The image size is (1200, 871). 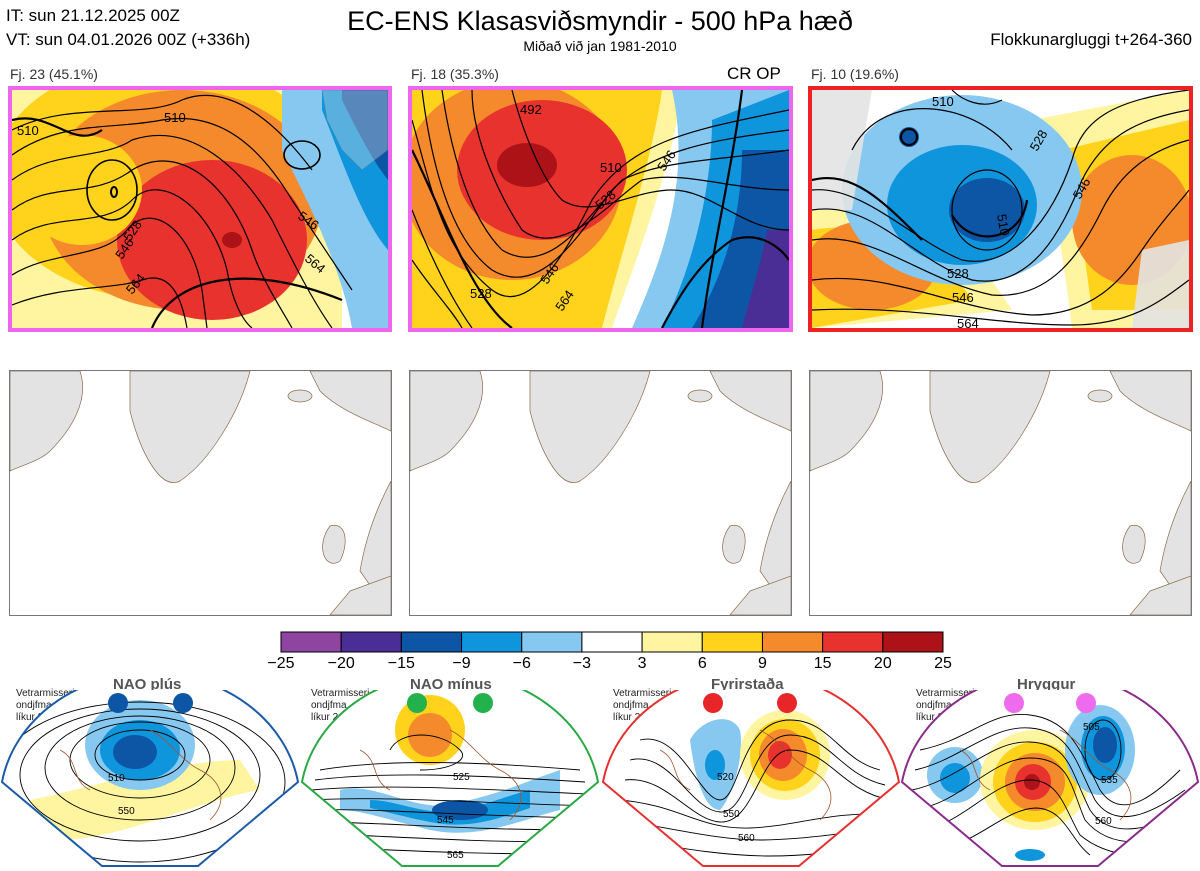 What do you see at coordinates (762, 663) in the screenshot?
I see `colorbar-tick-label: 9` at bounding box center [762, 663].